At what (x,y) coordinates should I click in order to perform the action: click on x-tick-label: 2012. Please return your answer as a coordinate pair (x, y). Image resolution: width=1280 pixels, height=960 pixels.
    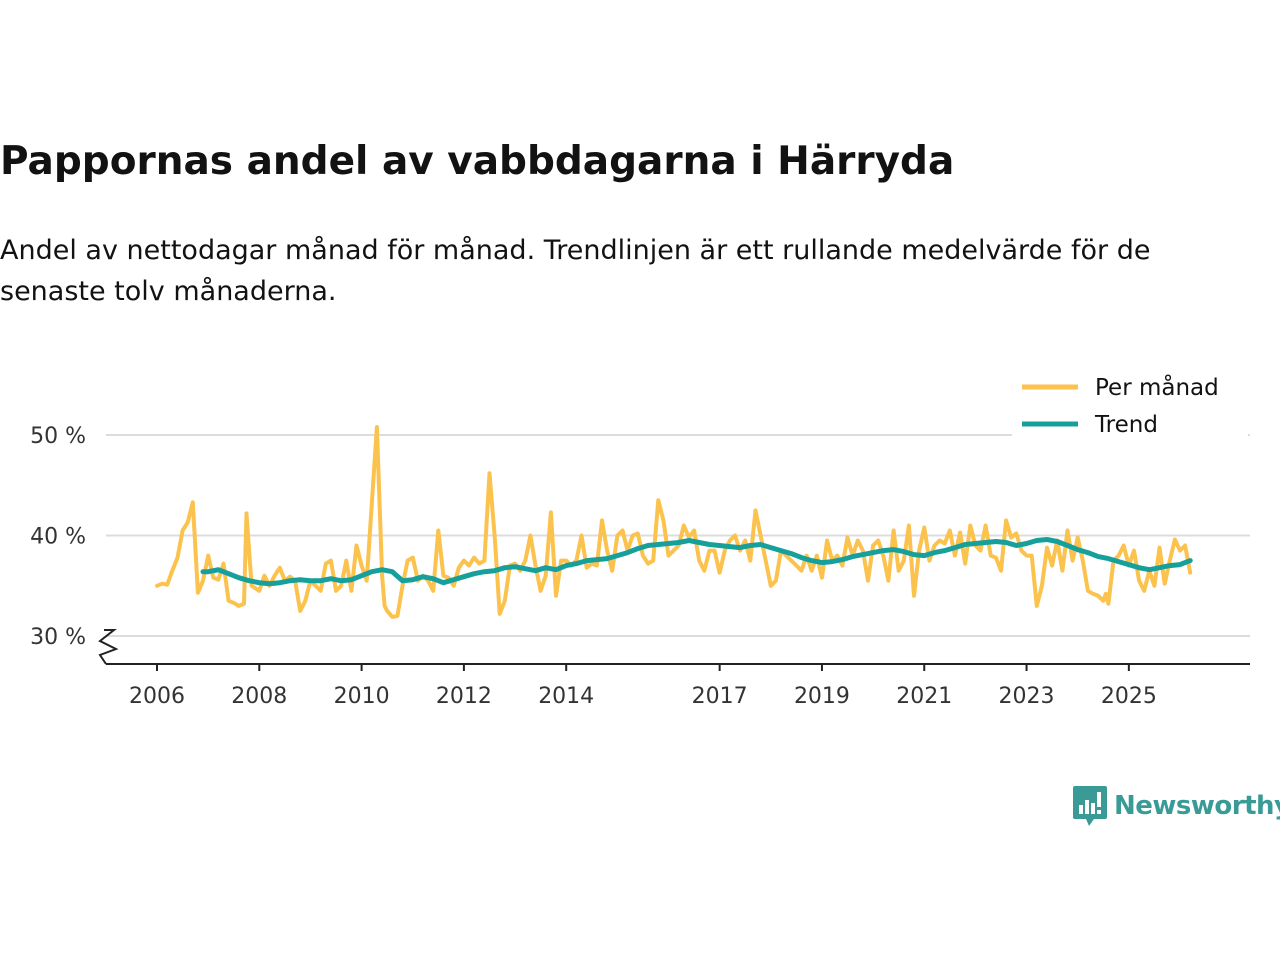
    Looking at the image, I should click on (464, 696).